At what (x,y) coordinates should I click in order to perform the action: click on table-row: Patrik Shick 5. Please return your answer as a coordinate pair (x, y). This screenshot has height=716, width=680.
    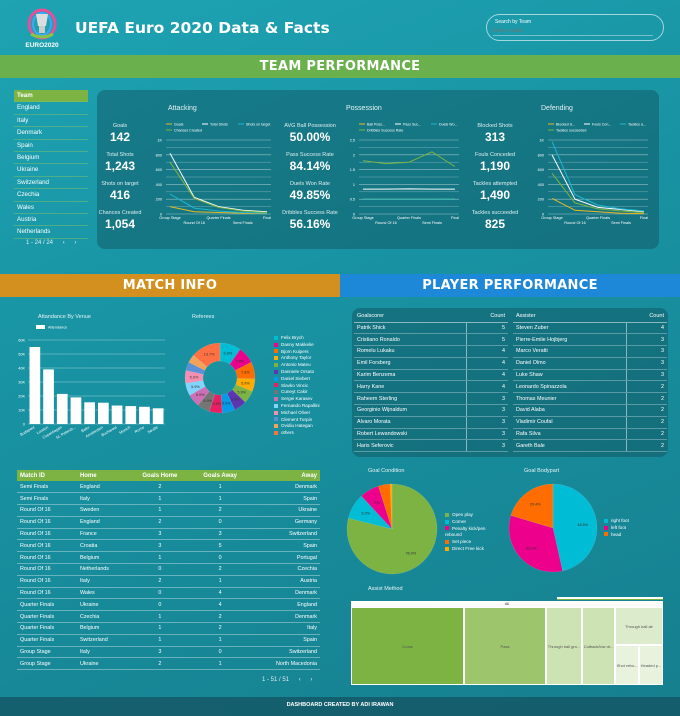
    Looking at the image, I should click on (431, 328).